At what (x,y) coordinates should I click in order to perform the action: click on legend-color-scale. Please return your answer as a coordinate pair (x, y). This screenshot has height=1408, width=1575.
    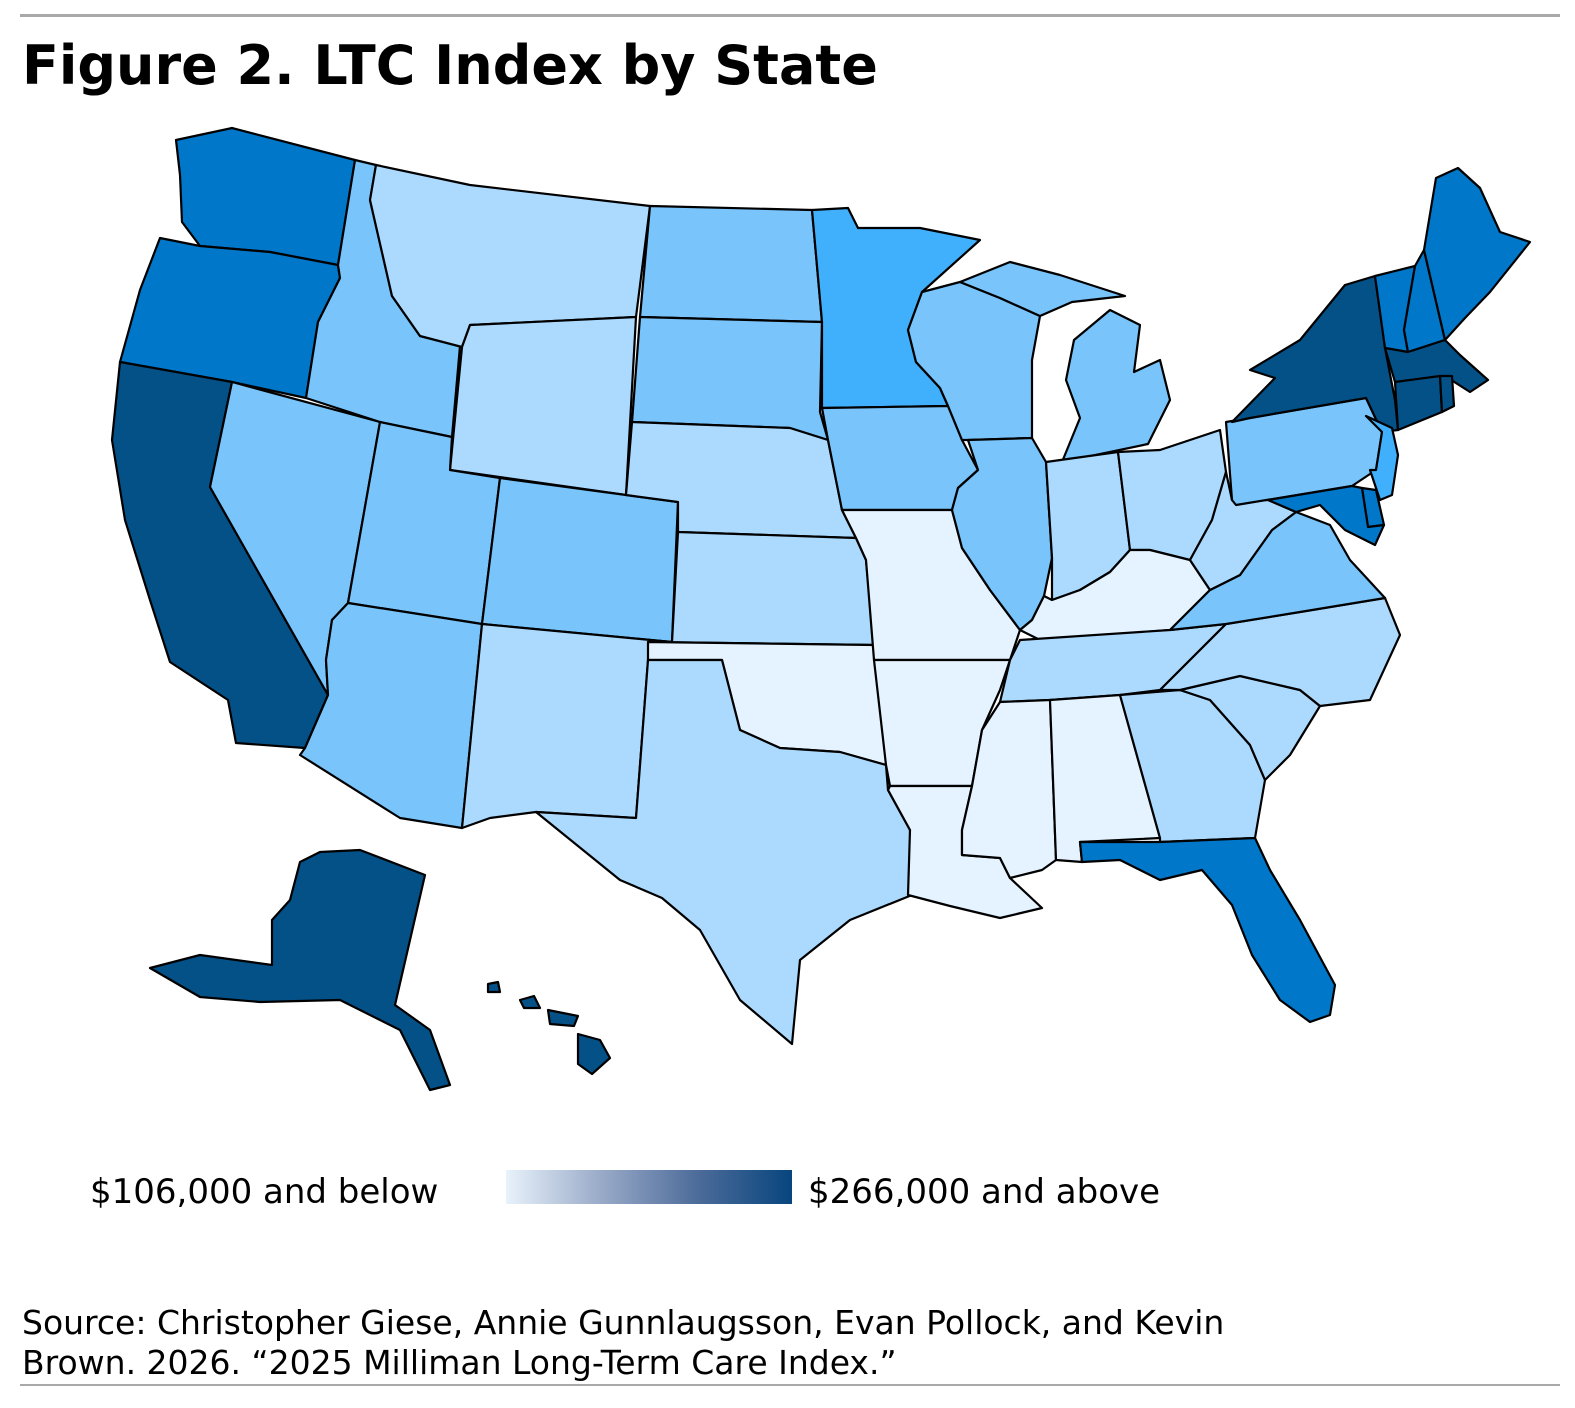
    Looking at the image, I should click on (649, 1187).